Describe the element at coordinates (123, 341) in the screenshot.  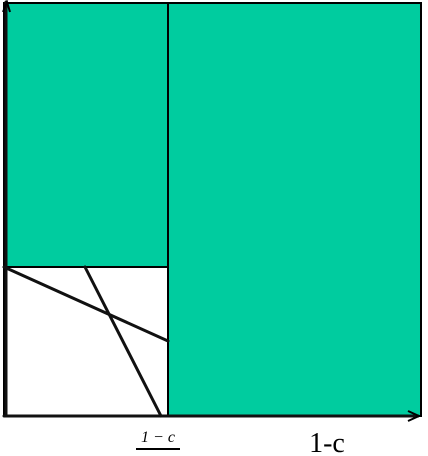
I see `descending-line-steep` at that location.